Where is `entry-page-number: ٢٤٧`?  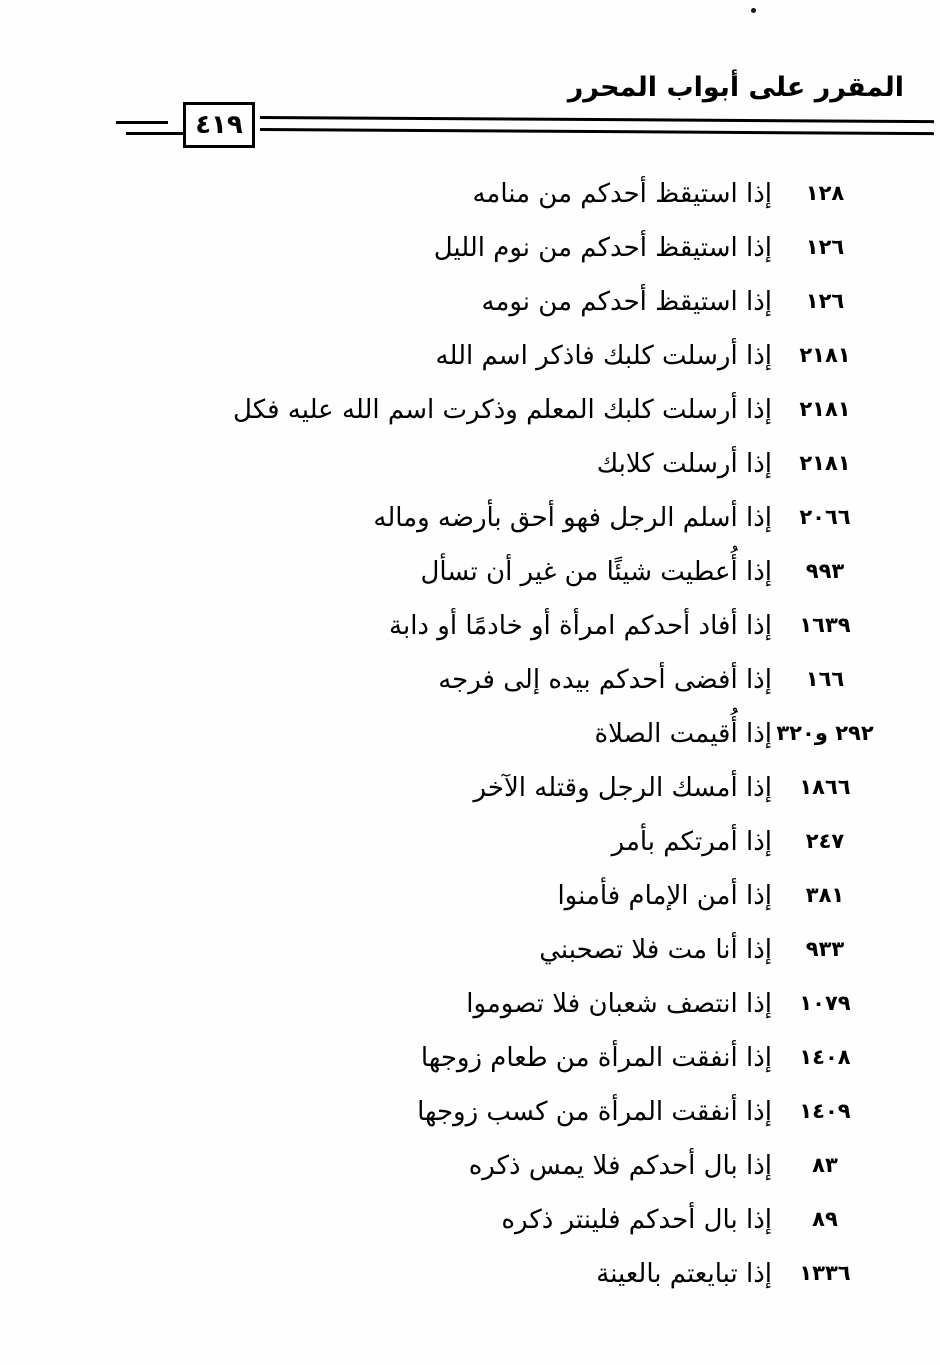
entry-page-number: ٢٤٧ is located at coordinates (825, 841).